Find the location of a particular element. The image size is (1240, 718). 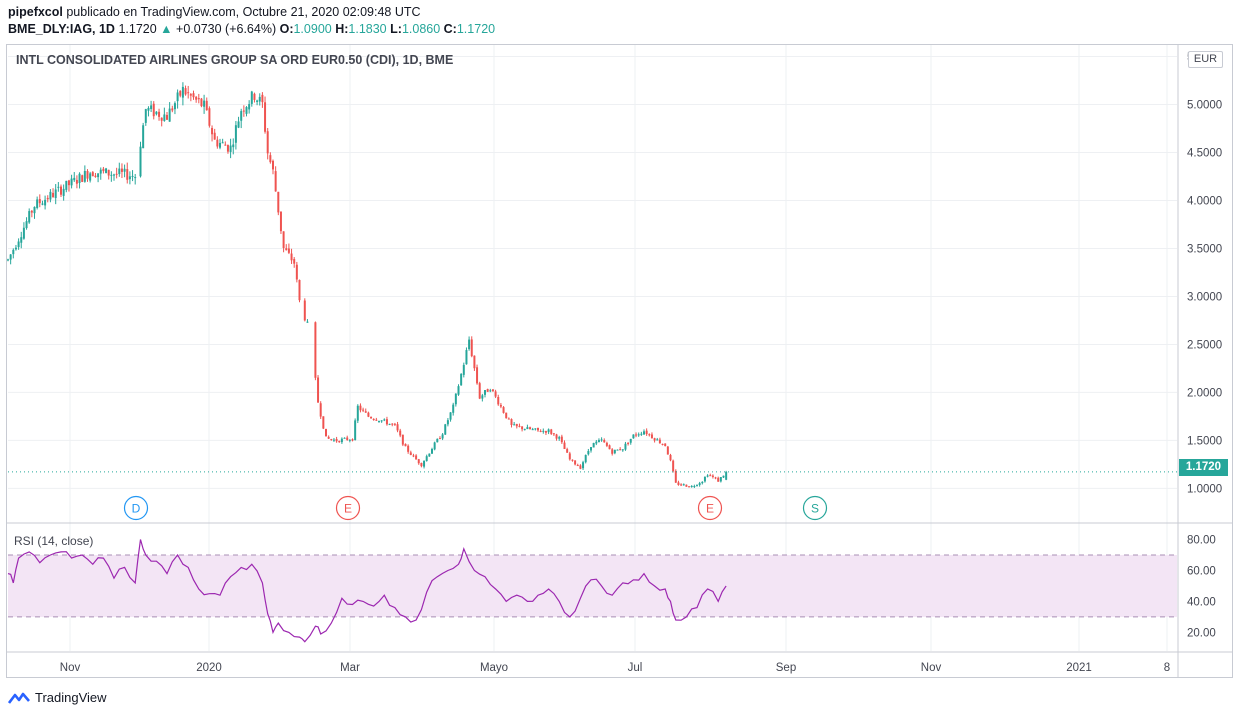

currency-tag: EUR is located at coordinates (1205, 59).